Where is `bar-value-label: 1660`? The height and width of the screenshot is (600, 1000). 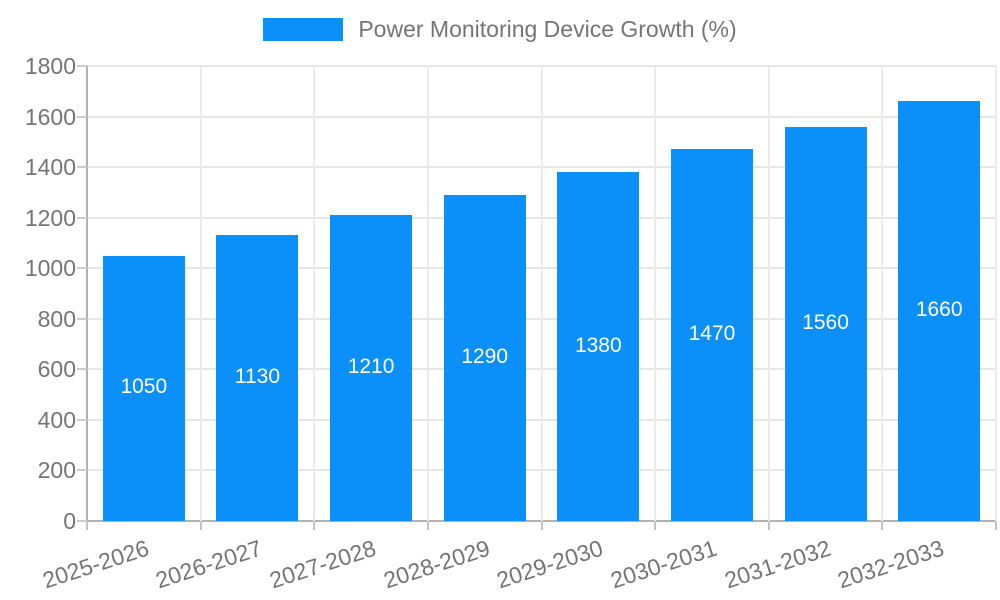
bar-value-label: 1660 is located at coordinates (939, 310).